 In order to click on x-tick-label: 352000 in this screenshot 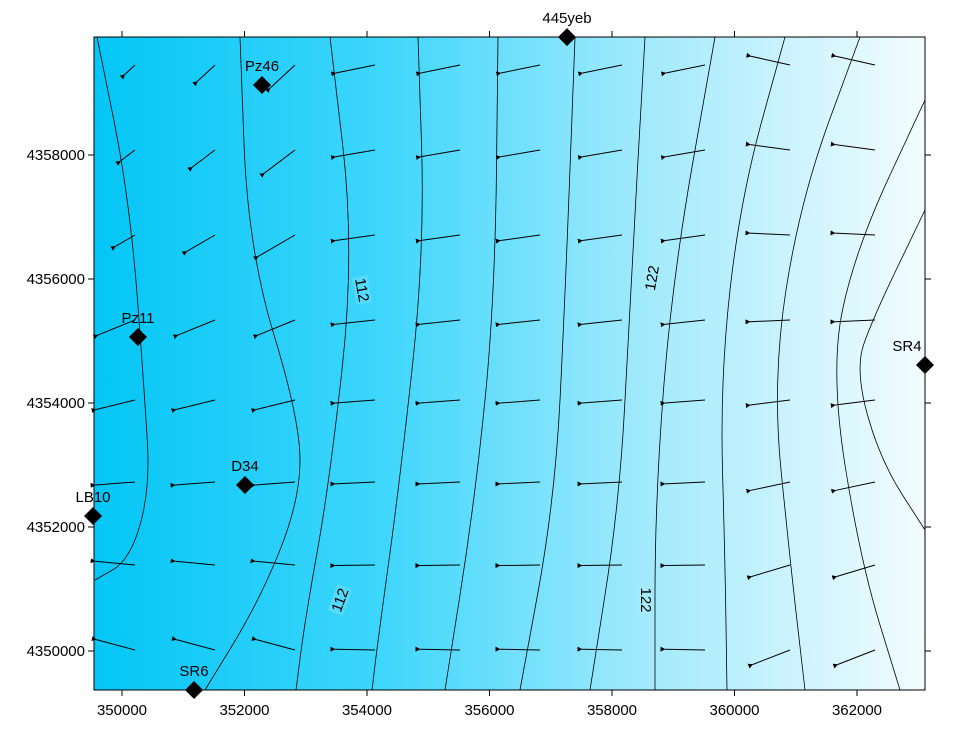, I will do `click(244, 710)`.